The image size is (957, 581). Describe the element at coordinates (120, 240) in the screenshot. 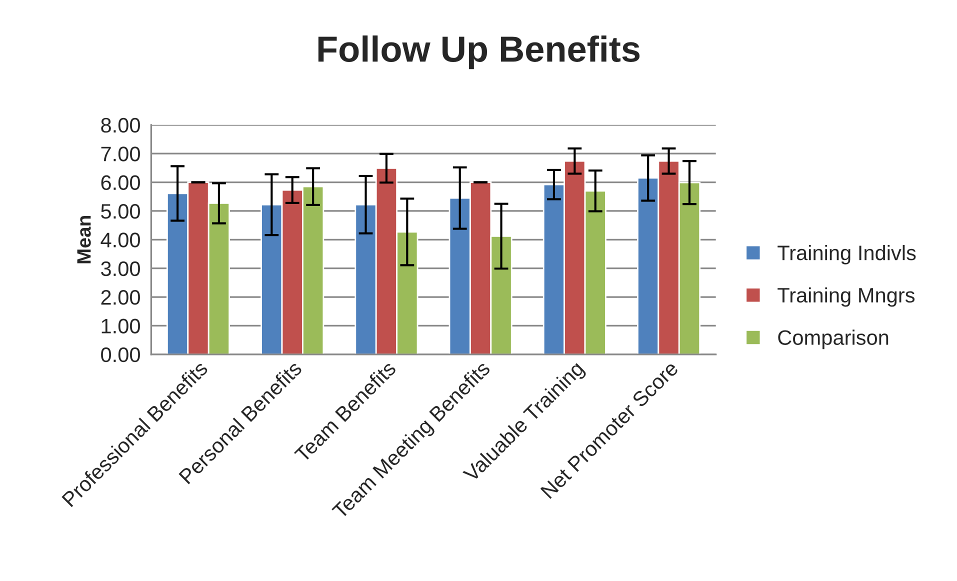

I see `y-tick-label: 4.00` at that location.